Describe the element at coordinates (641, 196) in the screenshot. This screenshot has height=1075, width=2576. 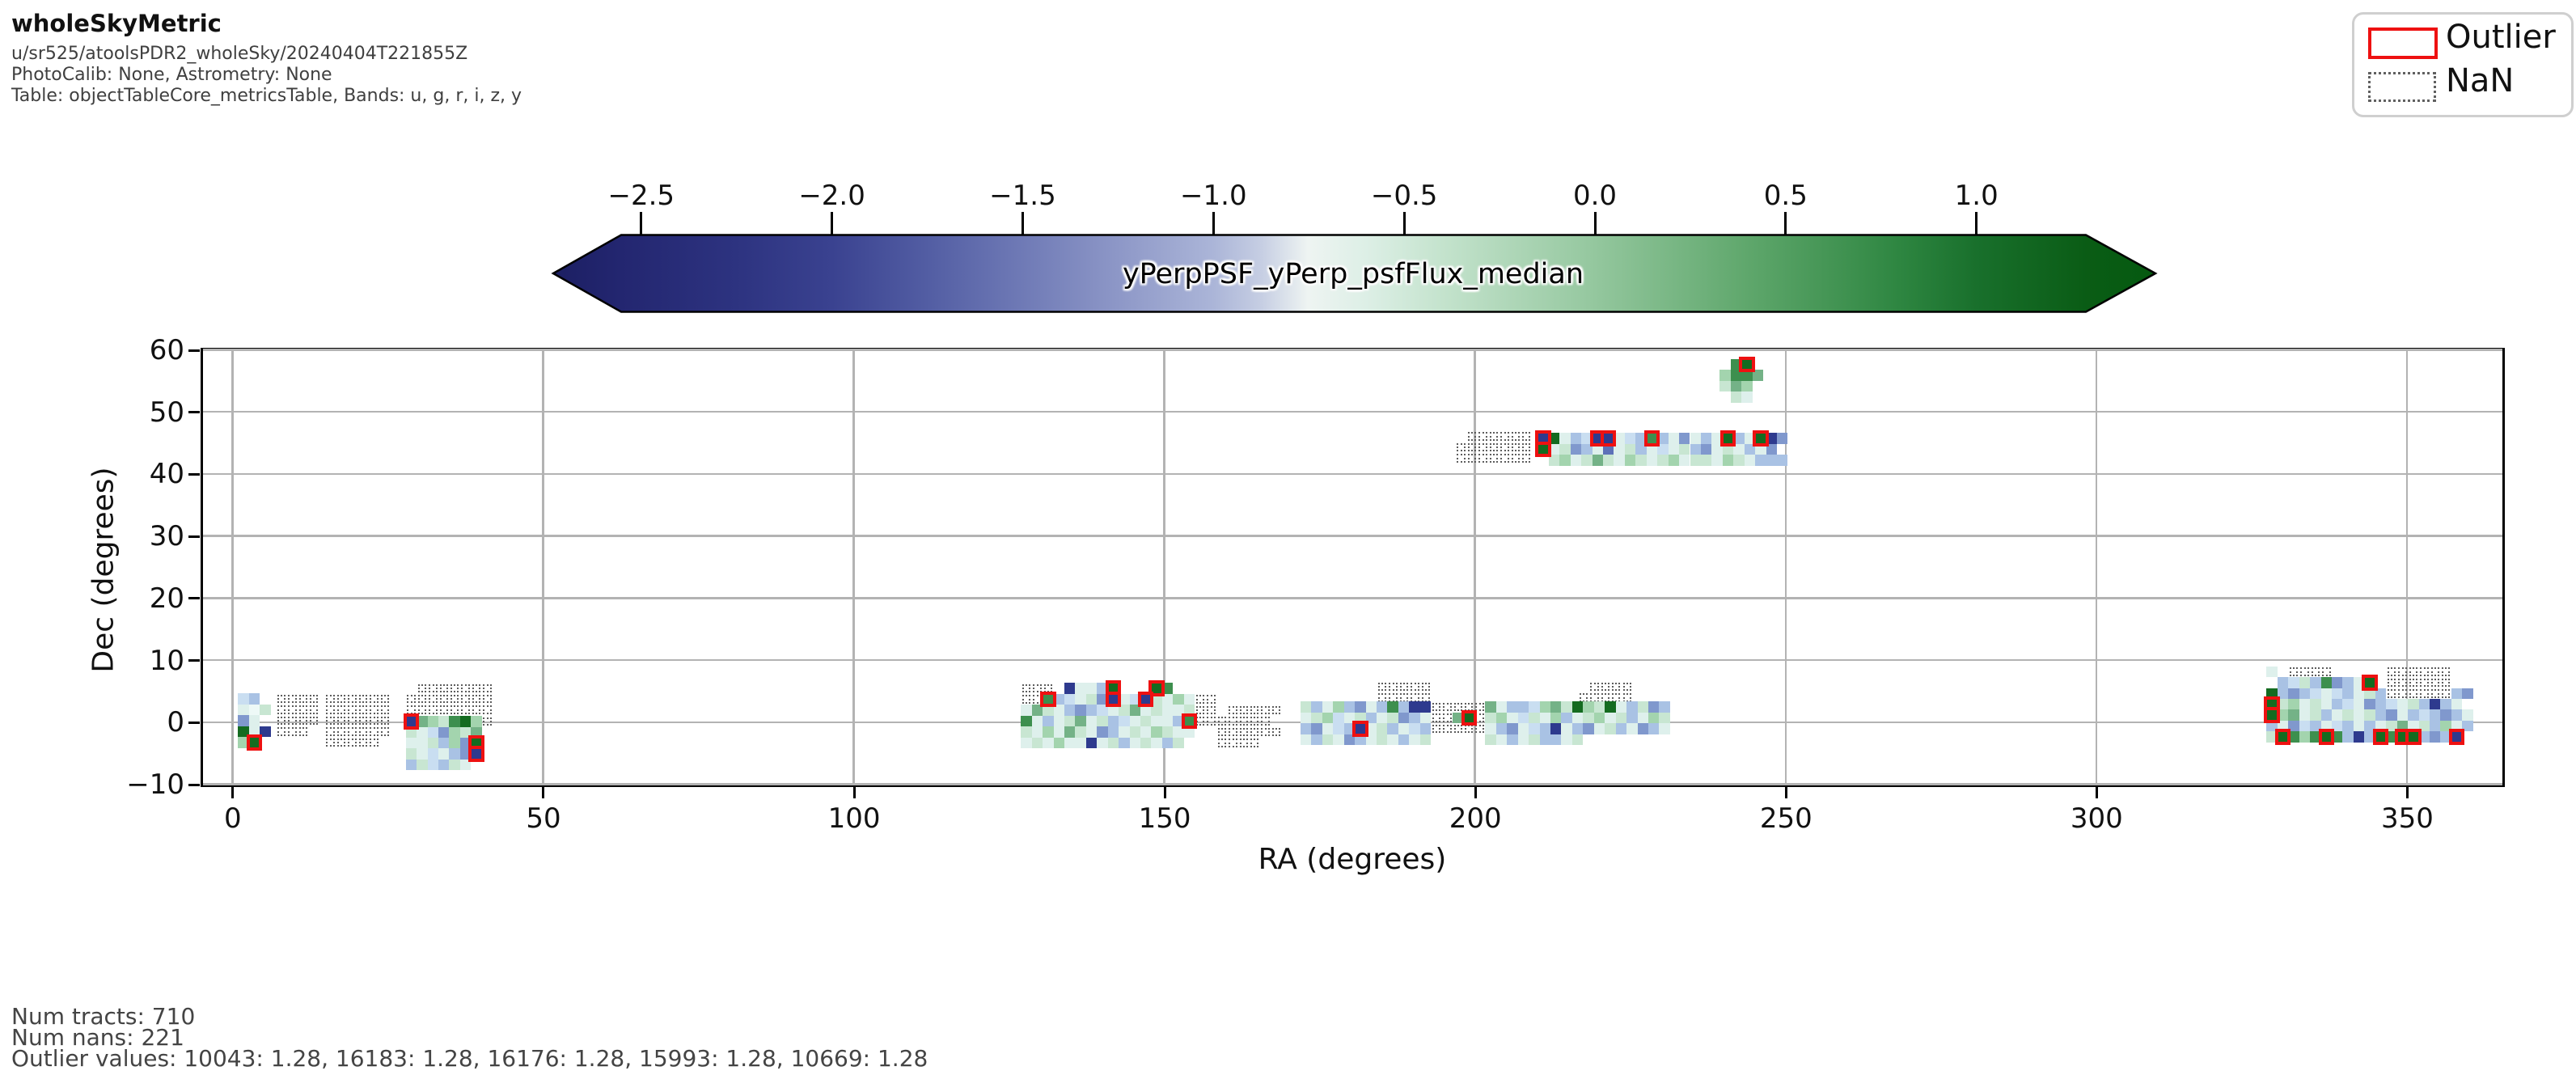
I see `colorbar-tick-label: −2.5` at that location.